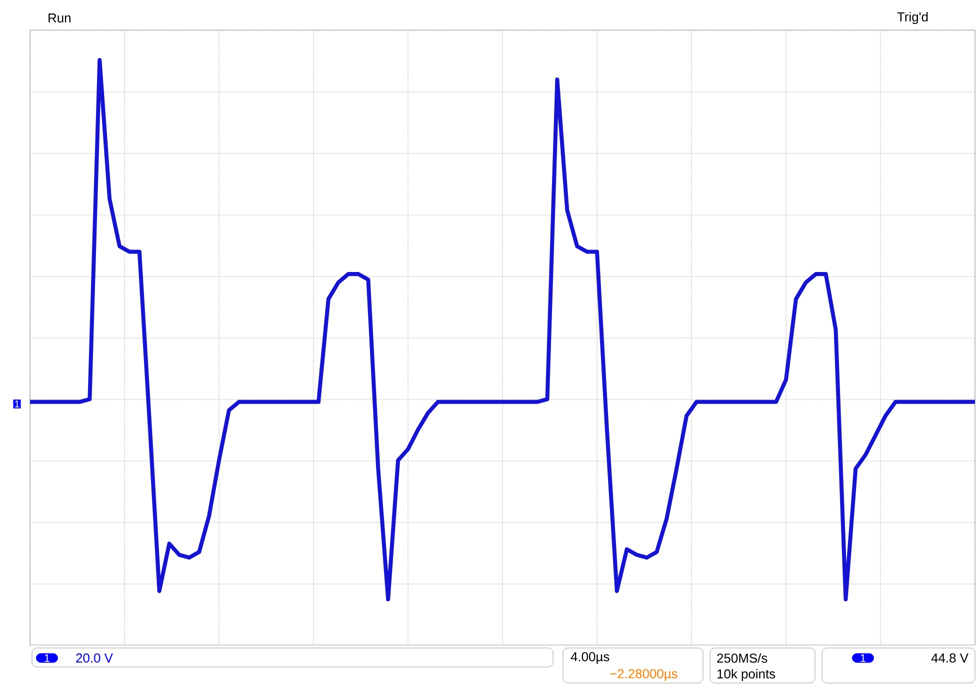  What do you see at coordinates (742, 658) in the screenshot?
I see `text: 250MS/s` at bounding box center [742, 658].